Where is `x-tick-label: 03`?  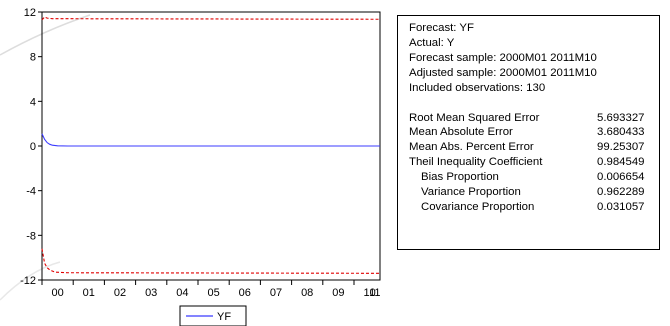 x-tick-label: 03 is located at coordinates (151, 293).